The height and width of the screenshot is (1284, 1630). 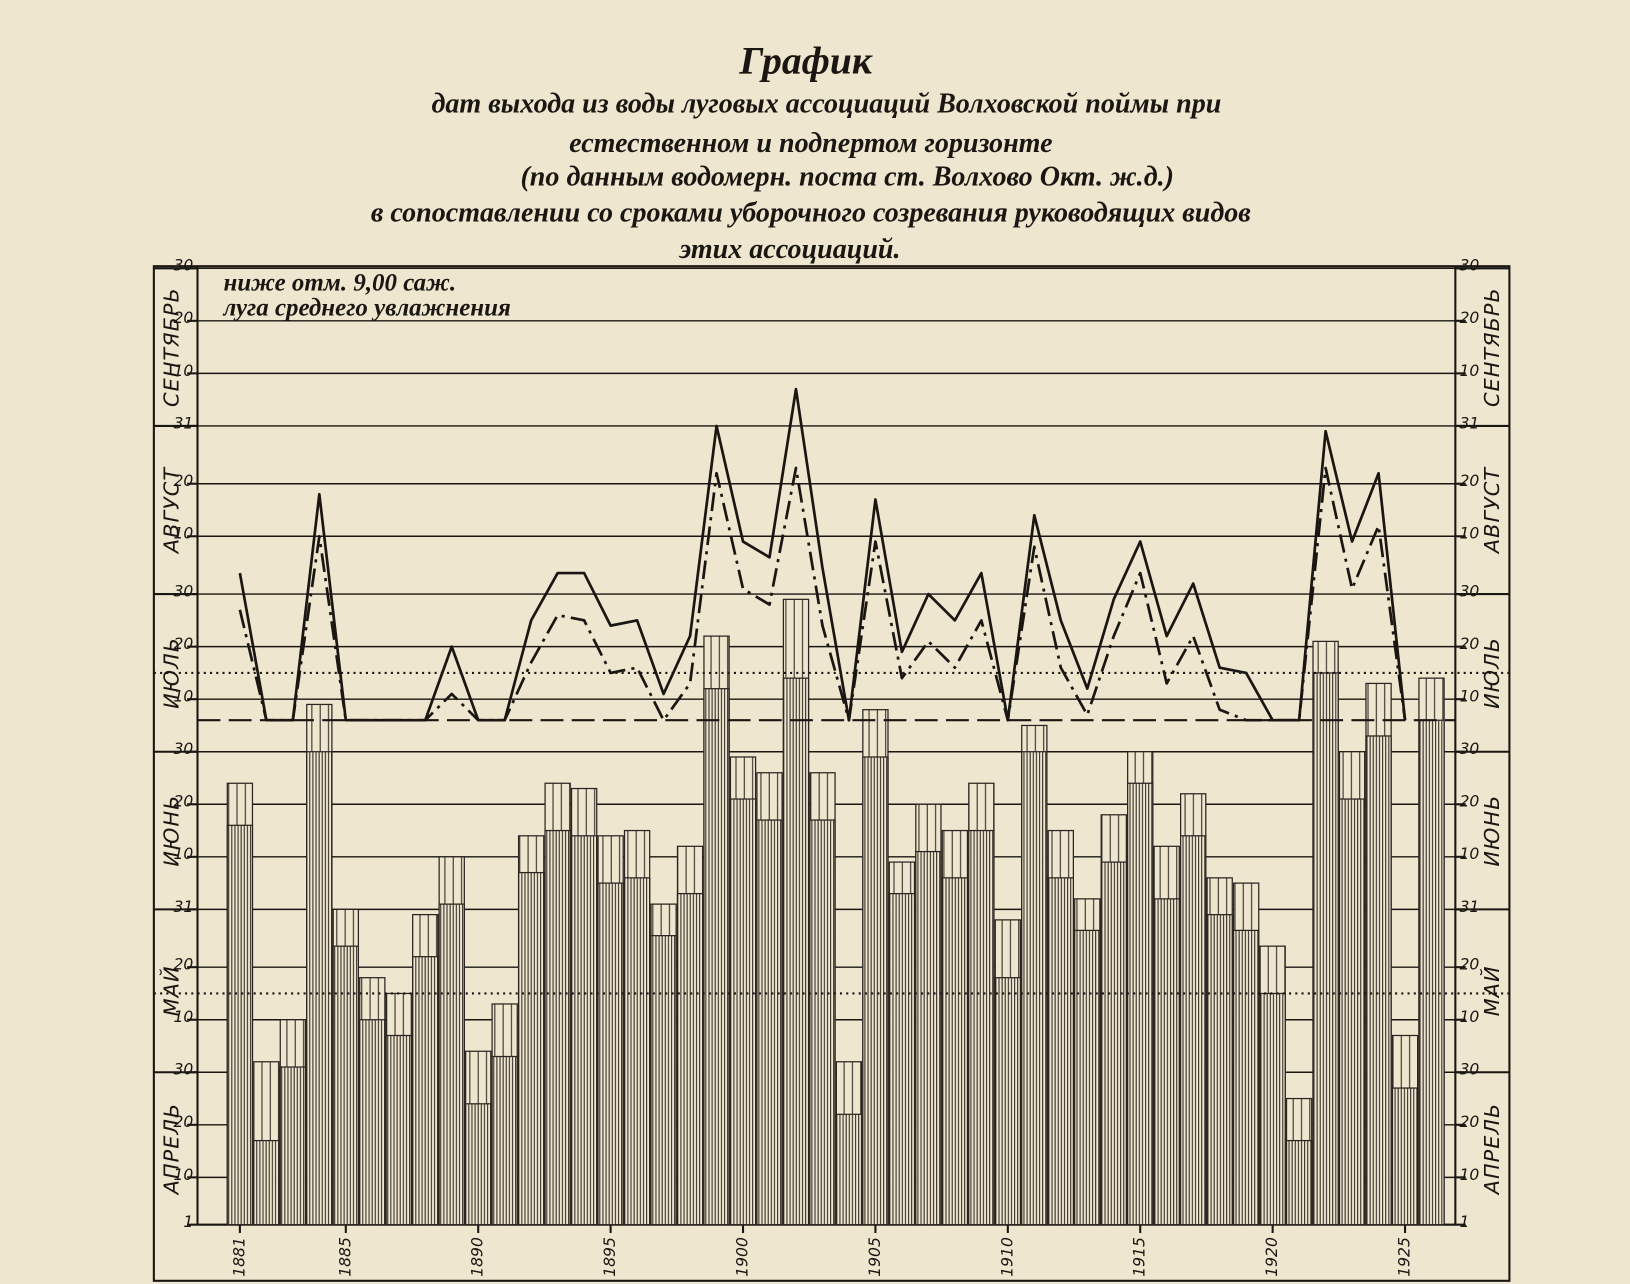 I want to click on x-tick-label: 1905, so click(x=875, y=1257).